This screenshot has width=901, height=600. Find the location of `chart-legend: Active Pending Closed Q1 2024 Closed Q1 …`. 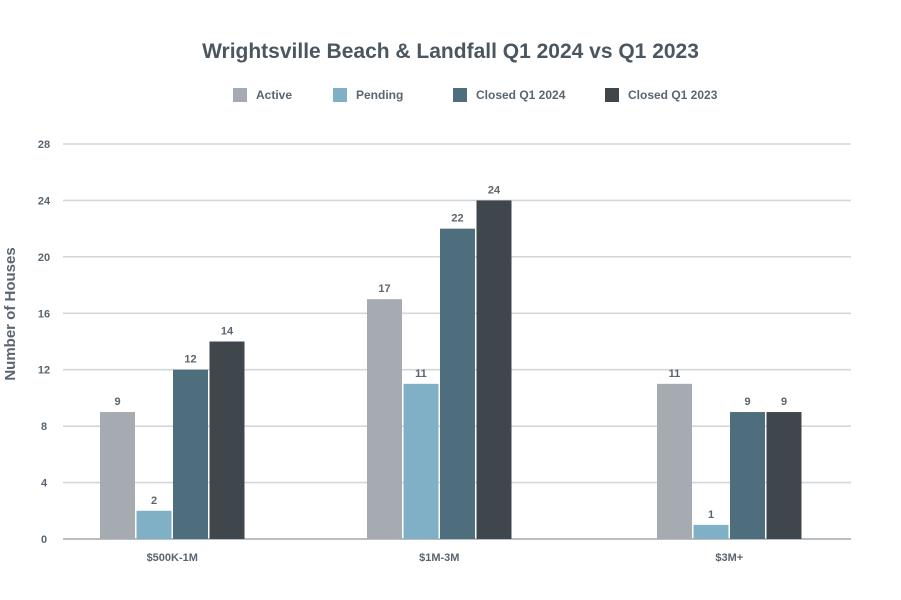

chart-legend: Active Pending Closed Q1 2024 Closed Q1 … is located at coordinates (450, 98).